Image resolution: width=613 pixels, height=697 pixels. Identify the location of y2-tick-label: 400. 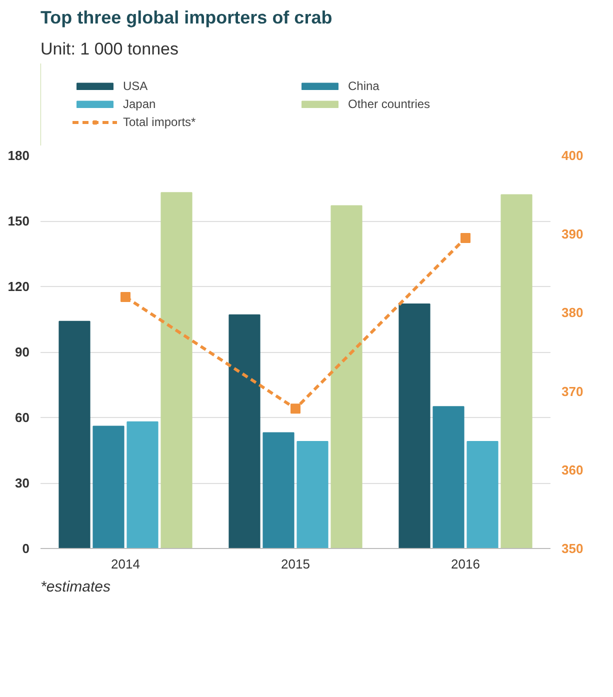
(573, 155).